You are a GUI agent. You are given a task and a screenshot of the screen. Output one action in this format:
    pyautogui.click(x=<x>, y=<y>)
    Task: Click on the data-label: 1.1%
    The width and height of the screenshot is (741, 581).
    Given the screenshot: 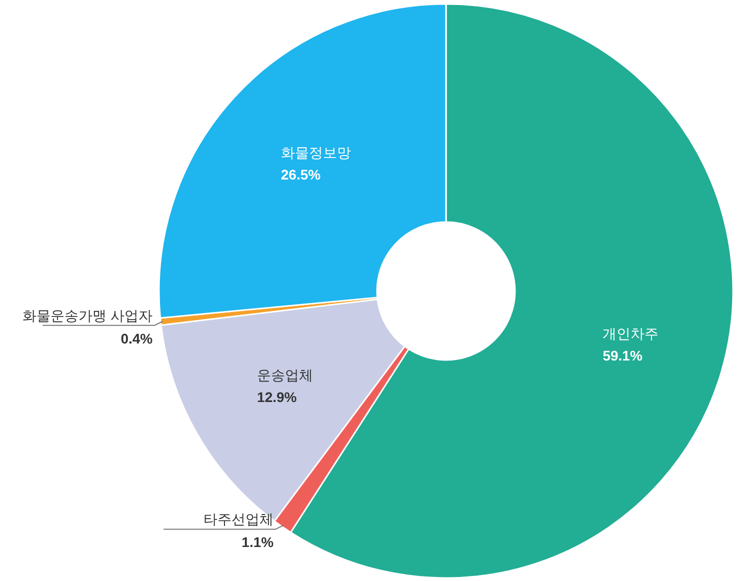 What is the action you would take?
    pyautogui.click(x=258, y=542)
    